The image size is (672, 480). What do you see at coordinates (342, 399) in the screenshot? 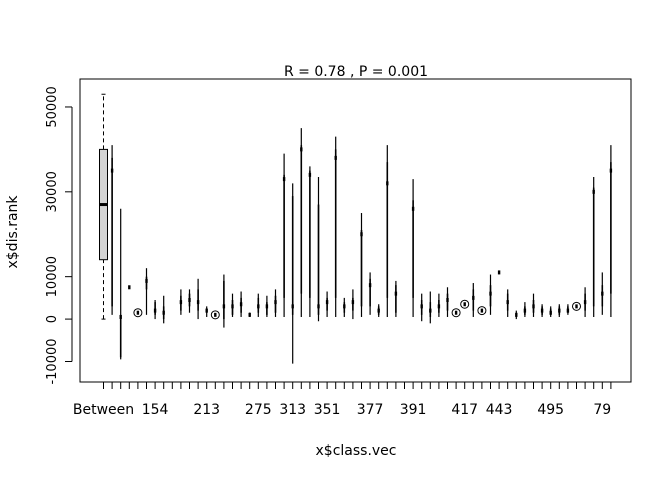
I see `x-axis: Between 154 213 275 313 351 377 391 417 443 495 79` at bounding box center [342, 399].